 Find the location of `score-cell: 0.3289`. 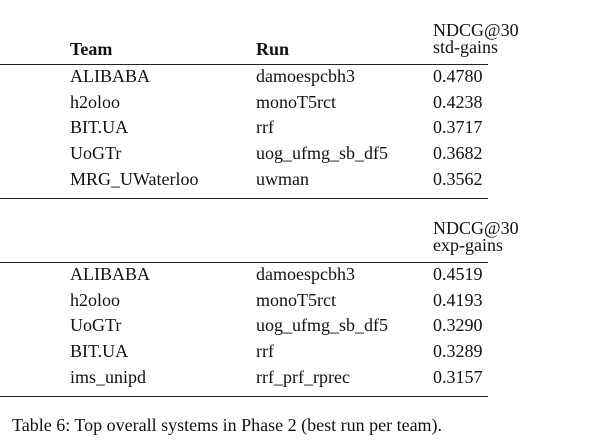

score-cell: 0.3289 is located at coordinates (458, 351).